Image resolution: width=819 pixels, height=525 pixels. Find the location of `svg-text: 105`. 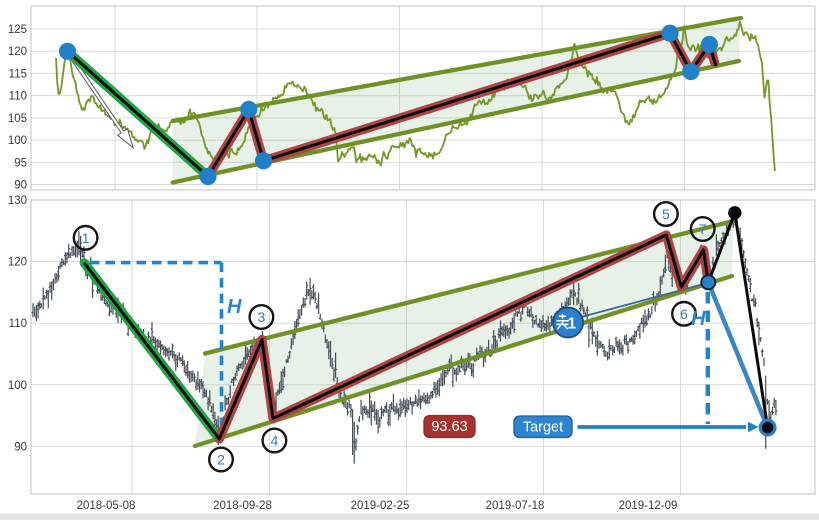

svg-text: 105 is located at coordinates (17, 119).